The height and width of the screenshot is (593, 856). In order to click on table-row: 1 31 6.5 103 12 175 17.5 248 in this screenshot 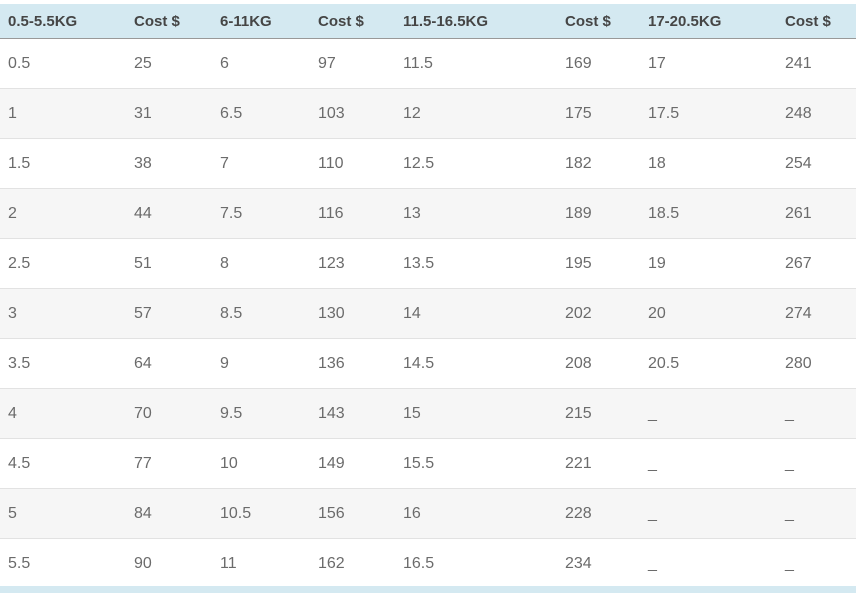, I will do `click(428, 113)`.